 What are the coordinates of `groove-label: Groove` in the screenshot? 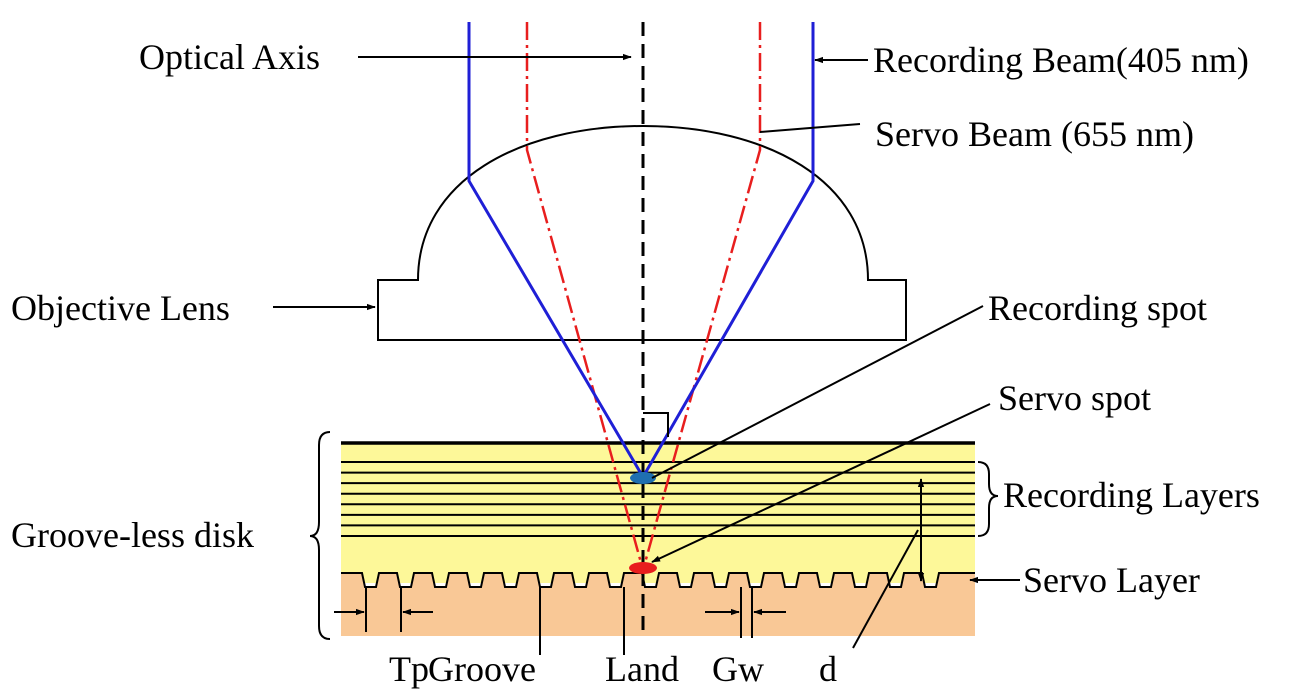 It's located at (482, 669).